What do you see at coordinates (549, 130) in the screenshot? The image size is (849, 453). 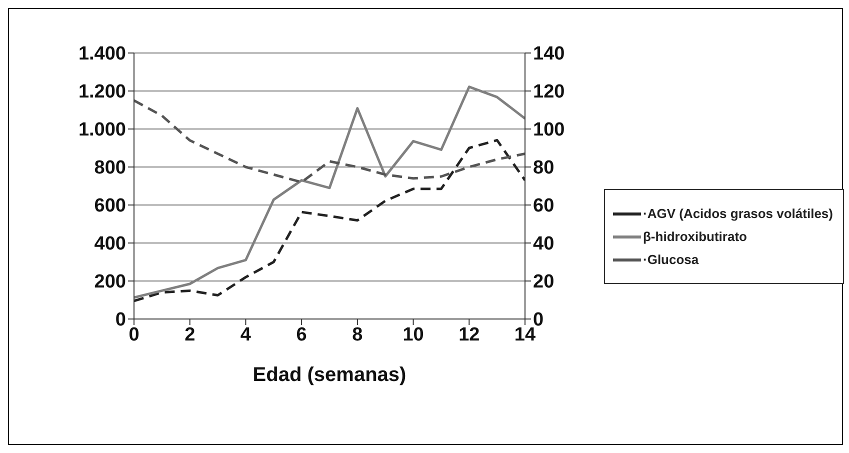 I see `y2-tick-label: 100` at bounding box center [549, 130].